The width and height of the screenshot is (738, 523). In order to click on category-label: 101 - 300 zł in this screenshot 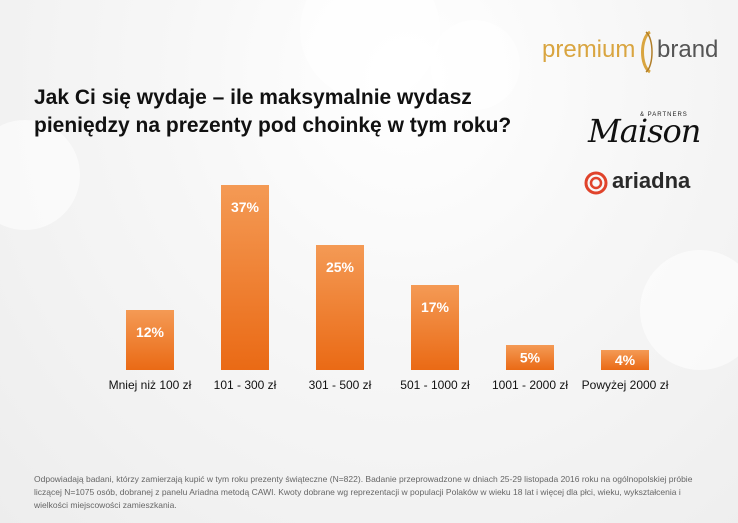, I will do `click(245, 385)`.